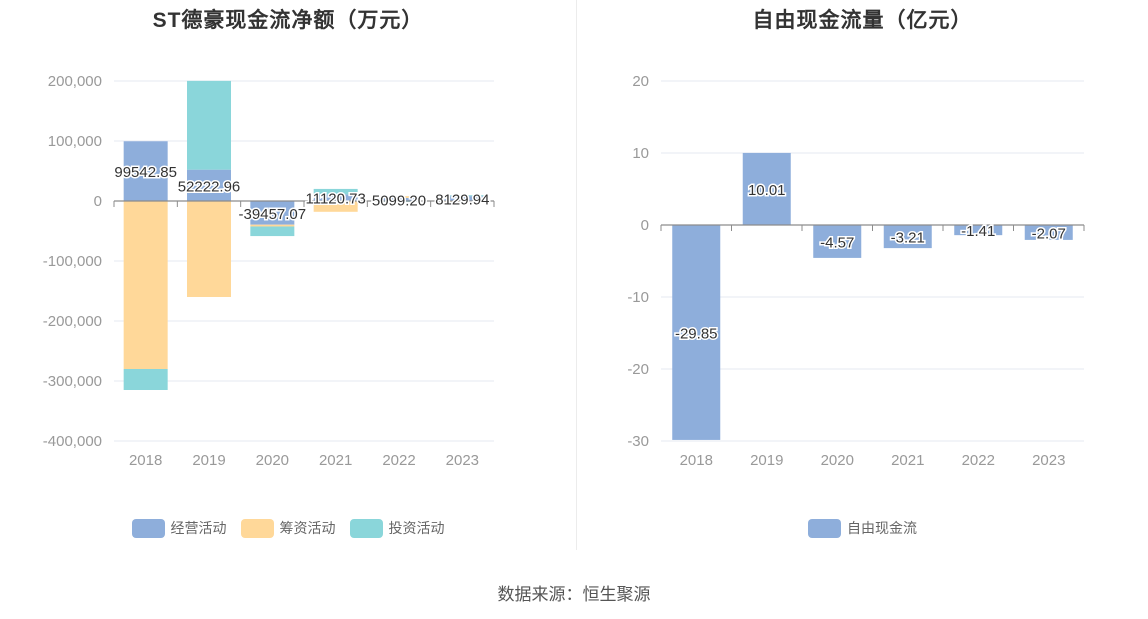  I want to click on chart-title: 自由现金流量（亿元）, so click(862, 20).